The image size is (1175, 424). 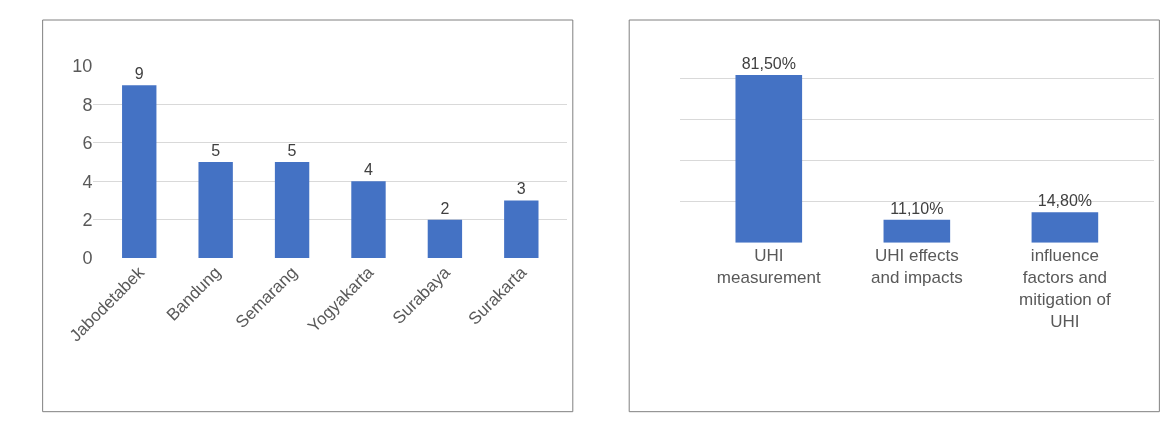 What do you see at coordinates (87, 258) in the screenshot?
I see `y-tick-label: 0` at bounding box center [87, 258].